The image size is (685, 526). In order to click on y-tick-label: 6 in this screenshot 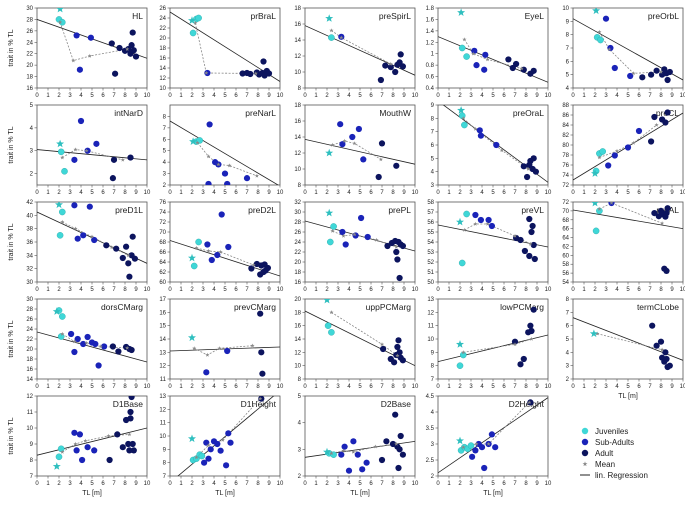, I will do `click(165, 140)`.